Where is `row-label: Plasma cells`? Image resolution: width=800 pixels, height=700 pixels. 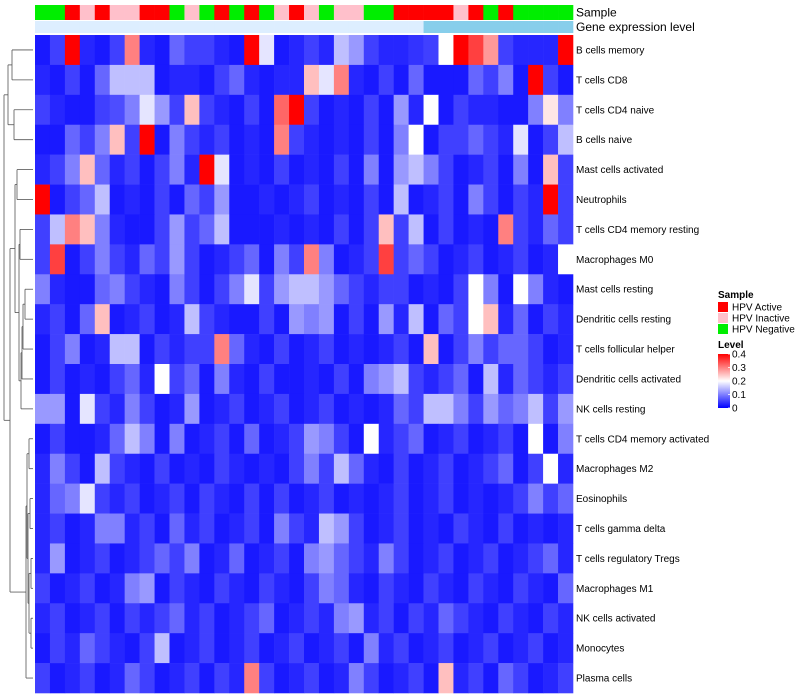
row-label: Plasma cells is located at coordinates (604, 679).